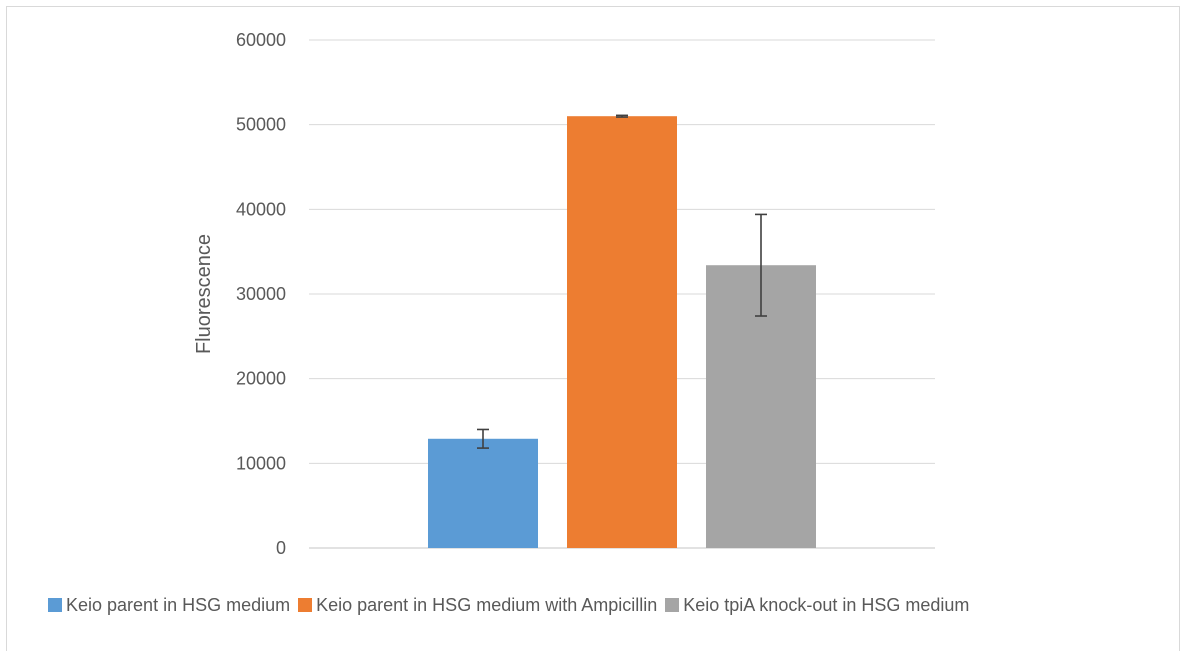 The image size is (1186, 651). I want to click on y-axis-tick-labels: 0 10000 20000 30000 40000 50000 60000, so click(261, 294).